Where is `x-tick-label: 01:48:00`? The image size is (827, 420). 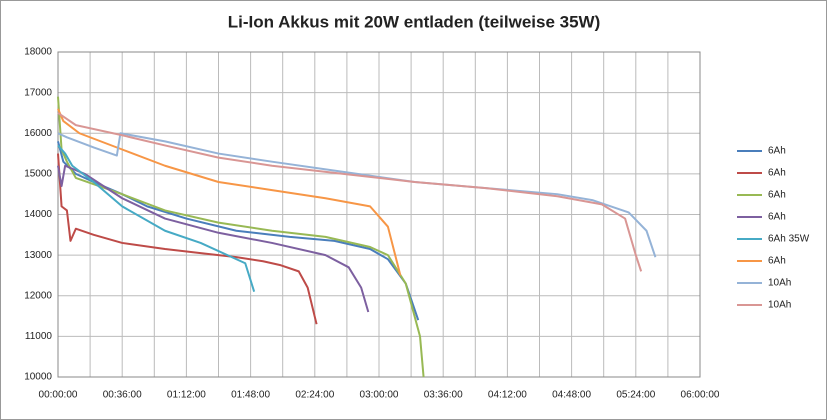 x-tick-label: 01:48:00 is located at coordinates (250, 395).